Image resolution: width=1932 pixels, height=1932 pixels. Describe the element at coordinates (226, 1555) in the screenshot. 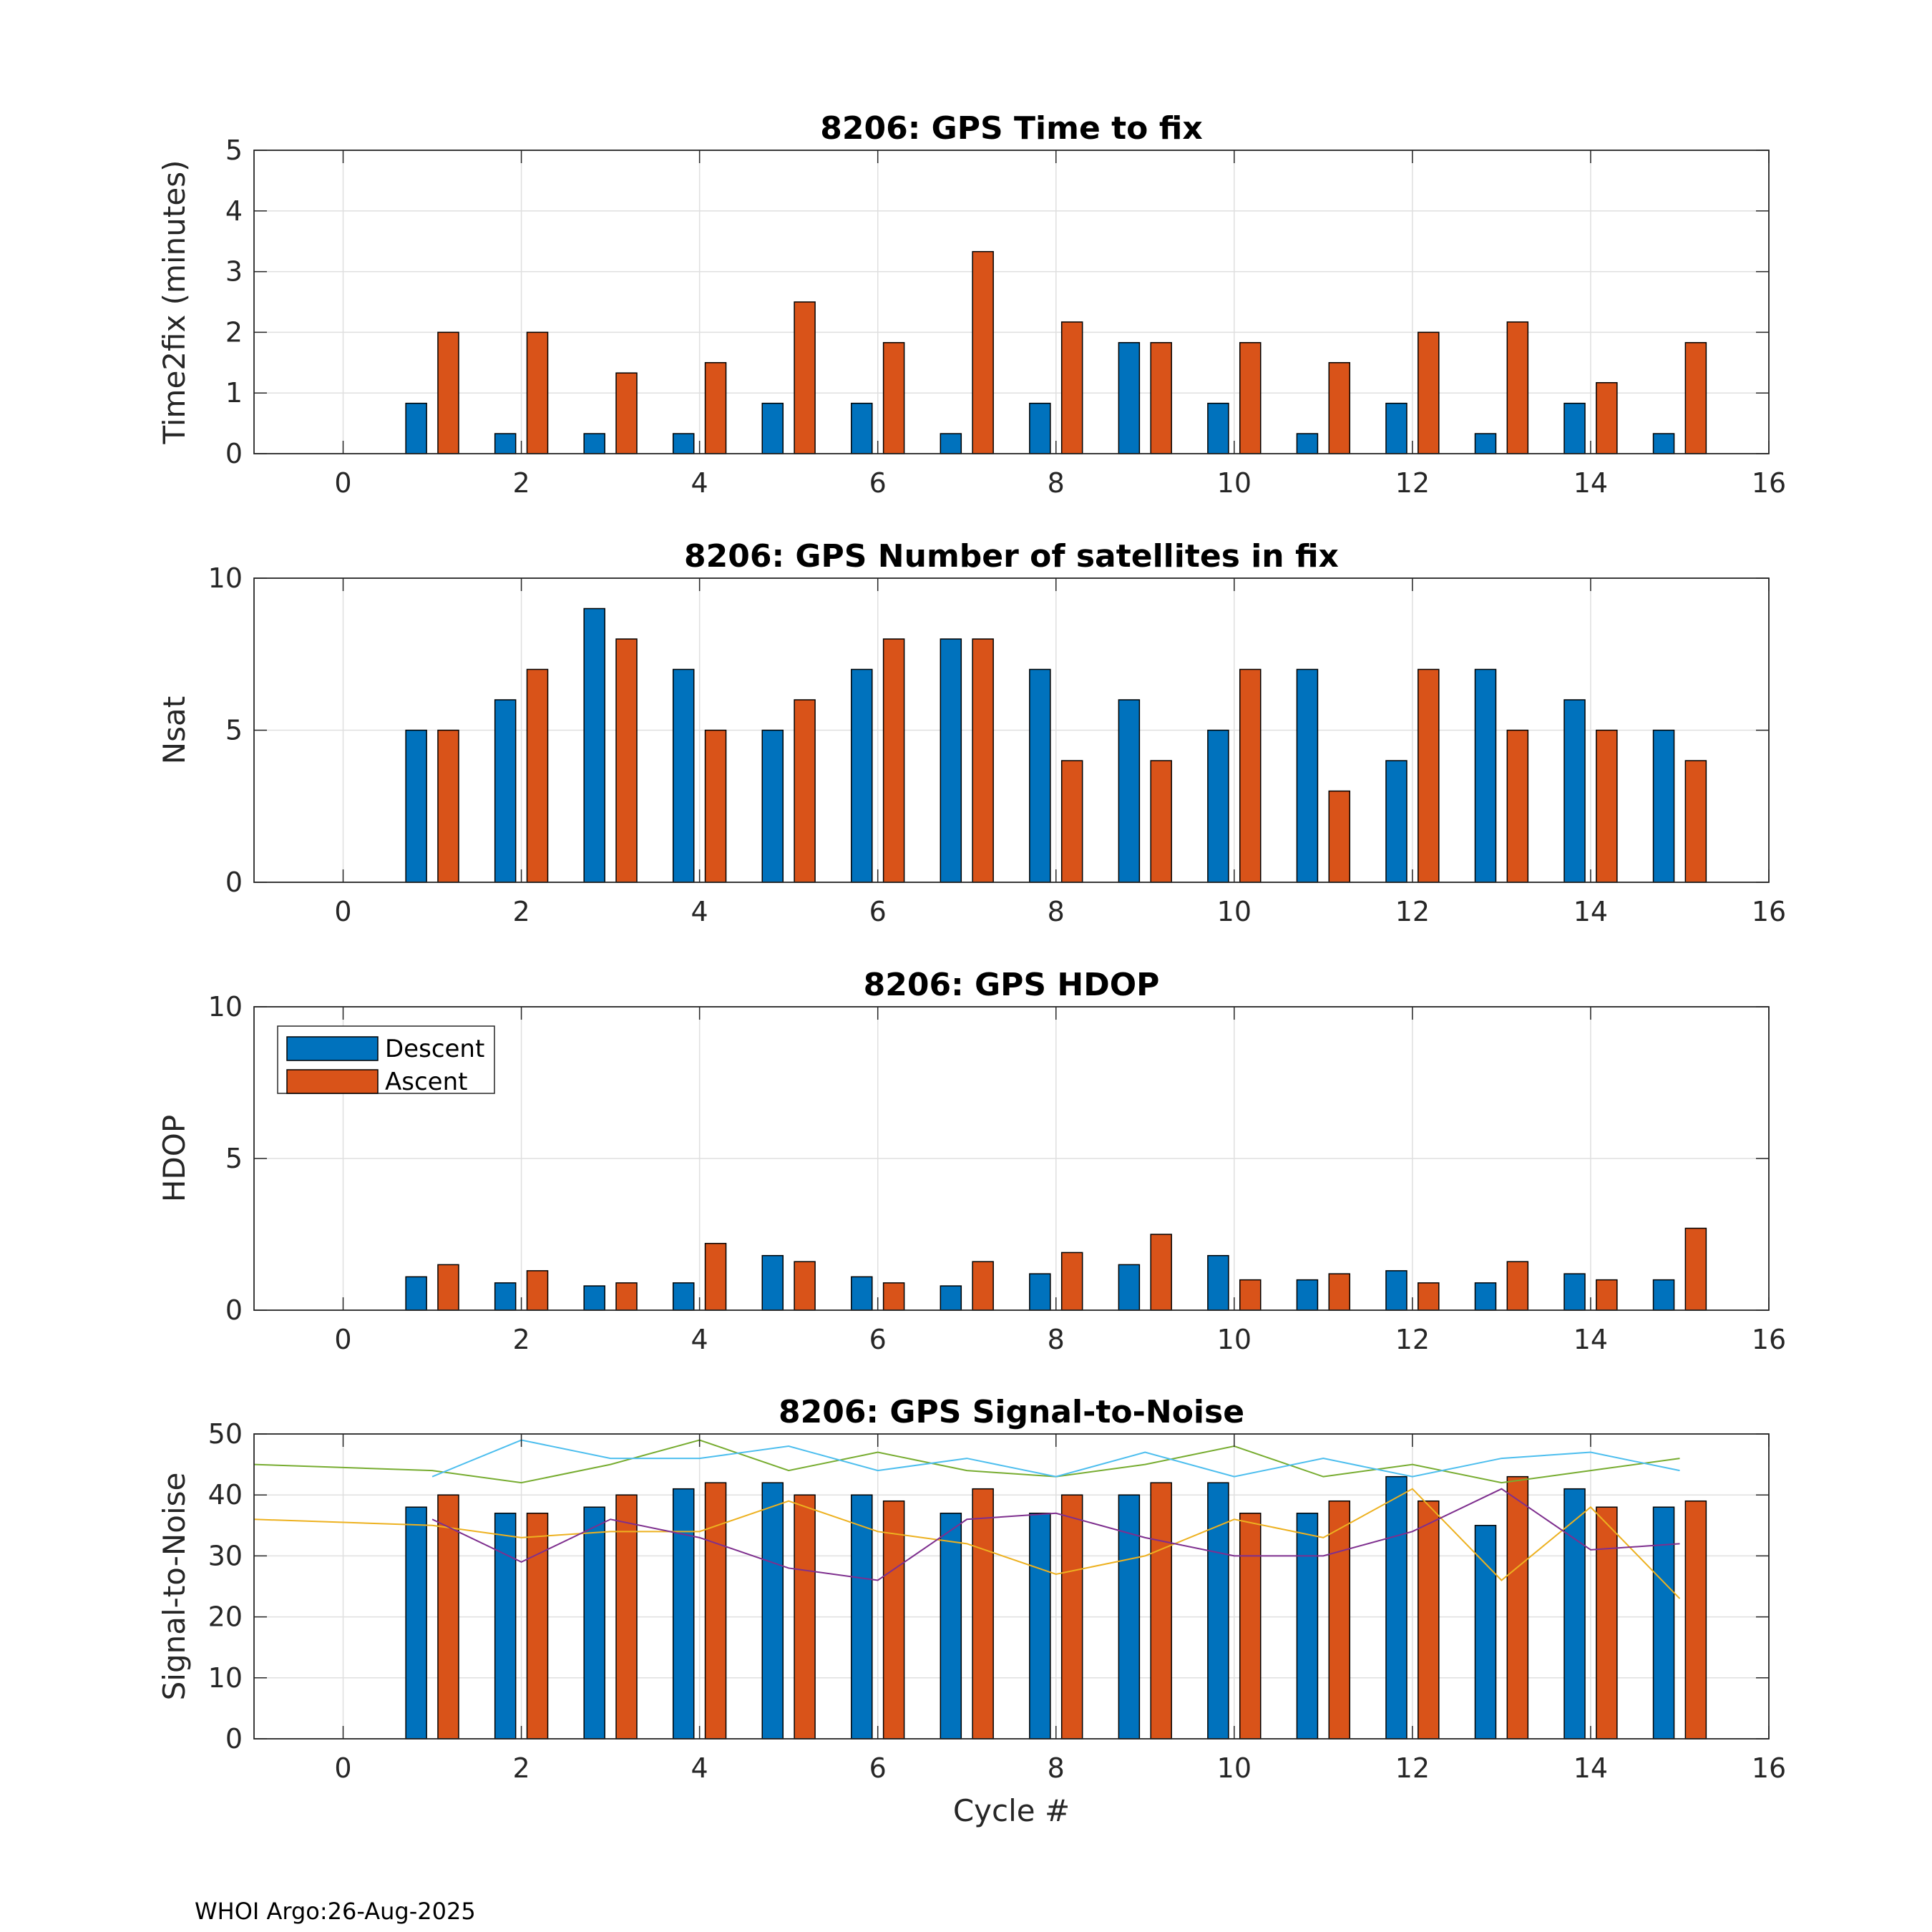

I see `y-tick-label: 30` at that location.